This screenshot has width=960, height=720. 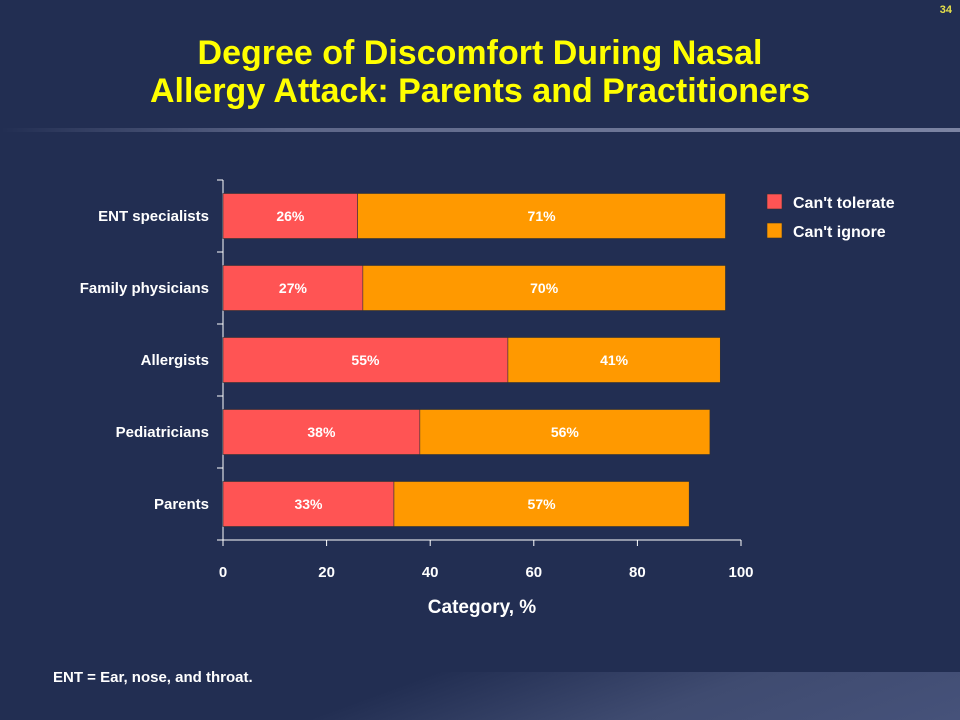 What do you see at coordinates (175, 360) in the screenshot?
I see `category-label: Allergists` at bounding box center [175, 360].